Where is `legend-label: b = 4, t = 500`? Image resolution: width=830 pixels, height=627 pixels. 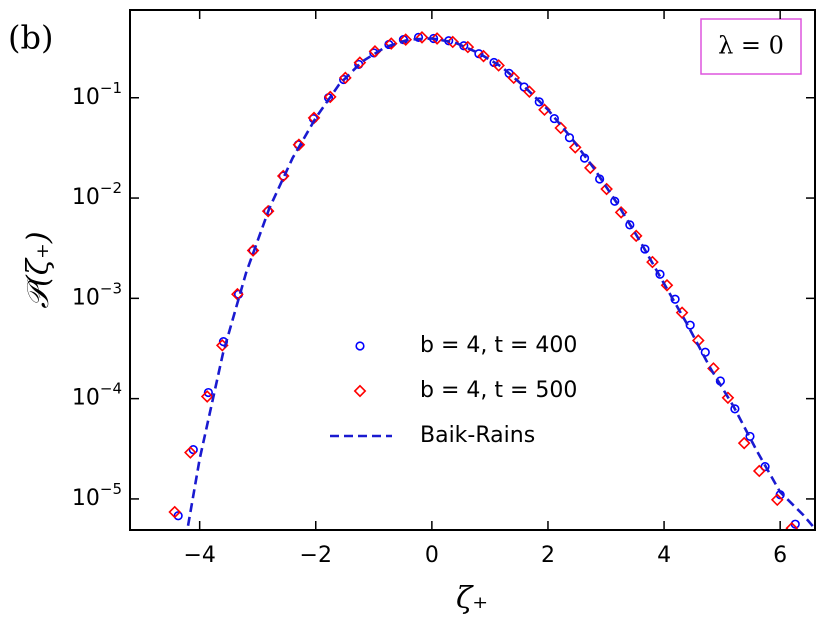
legend-label: b = 4, t = 500 is located at coordinates (498, 390).